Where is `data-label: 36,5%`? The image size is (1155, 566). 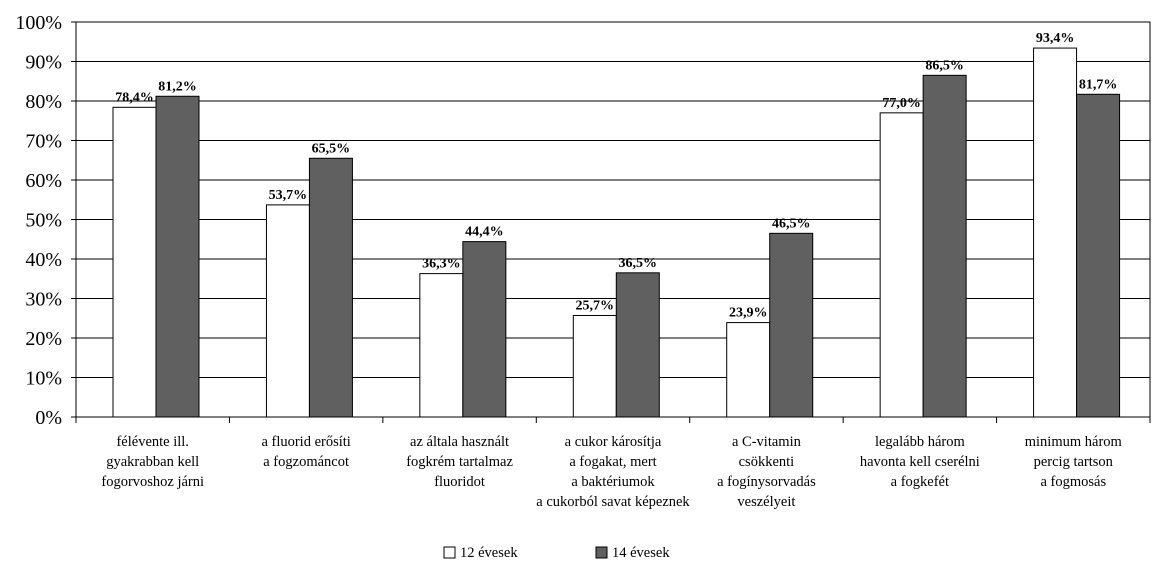
data-label: 36,5% is located at coordinates (638, 263).